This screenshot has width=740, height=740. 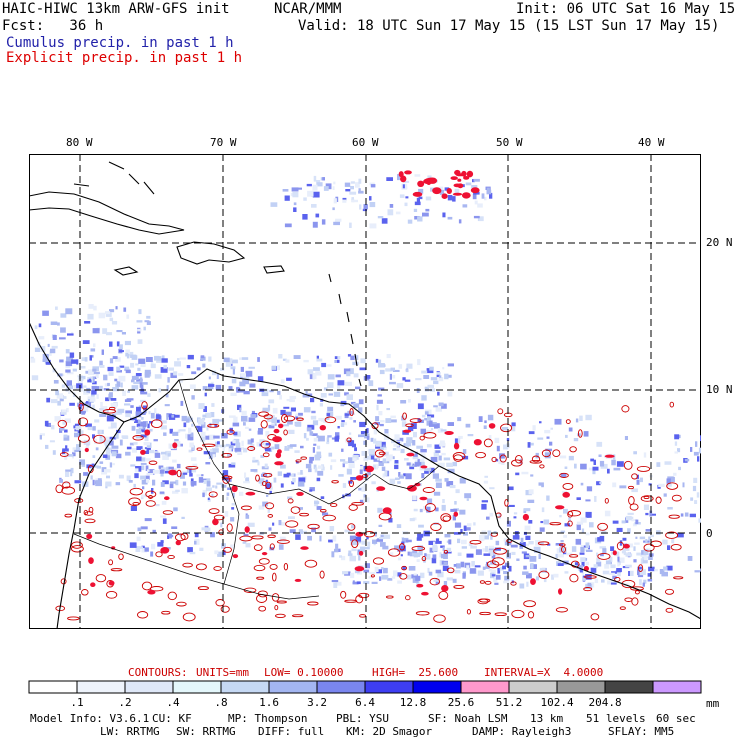 I want to click on colorbar-unit: mm, so click(x=713, y=703).